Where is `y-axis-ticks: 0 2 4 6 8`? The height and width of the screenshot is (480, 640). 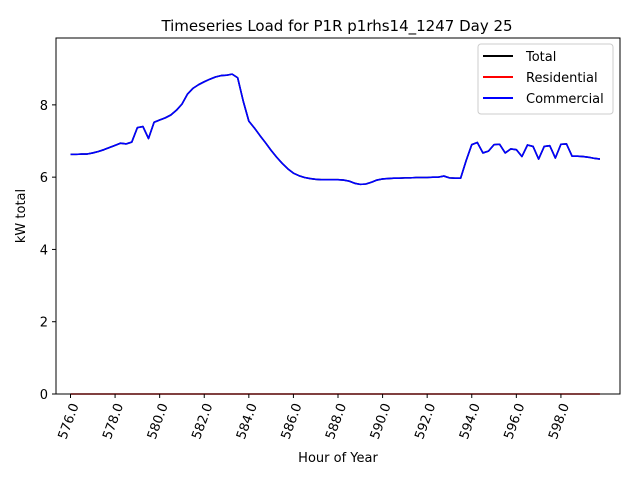 y-axis-ticks: 0 2 4 6 8 is located at coordinates (48, 251).